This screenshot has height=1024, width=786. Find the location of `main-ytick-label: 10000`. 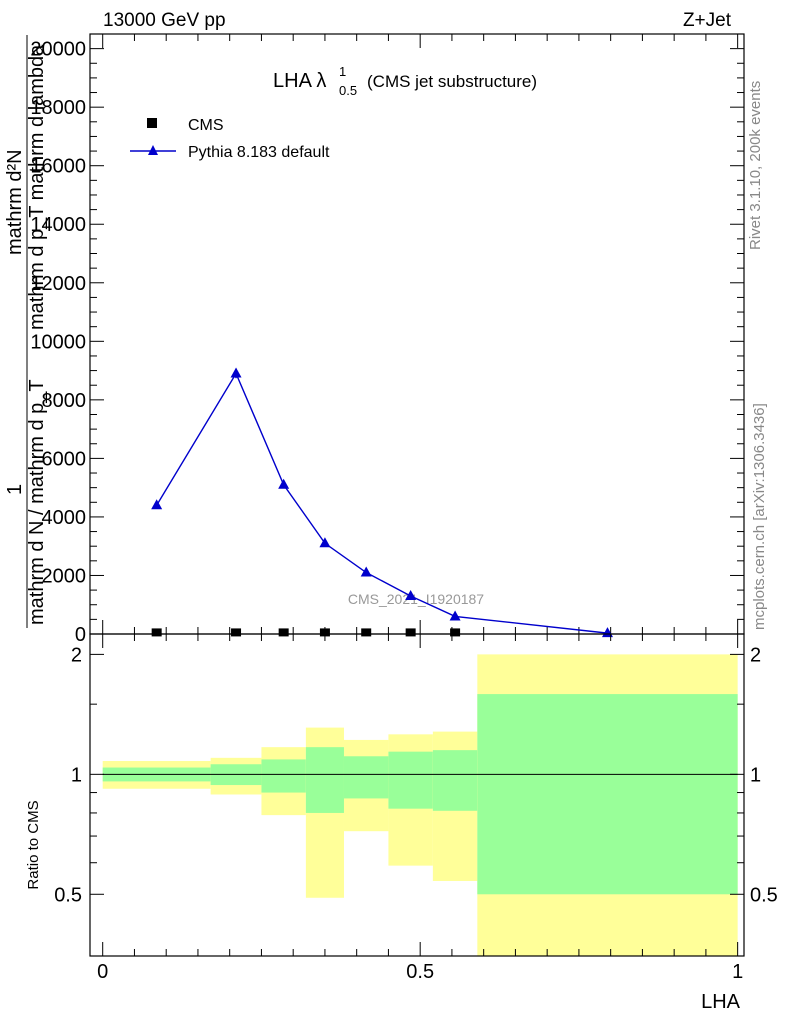

main-ytick-label: 10000 is located at coordinates (58, 342).